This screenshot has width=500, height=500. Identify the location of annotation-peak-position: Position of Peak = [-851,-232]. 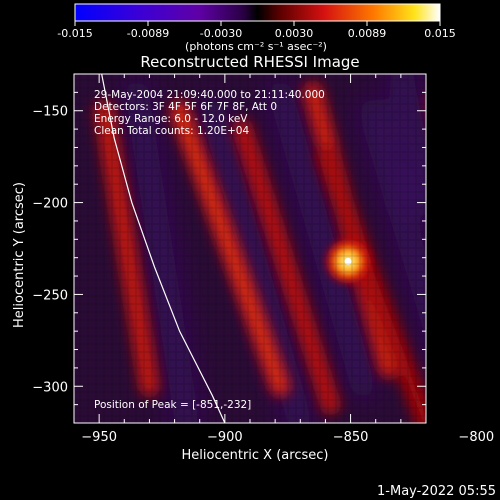
(172, 405).